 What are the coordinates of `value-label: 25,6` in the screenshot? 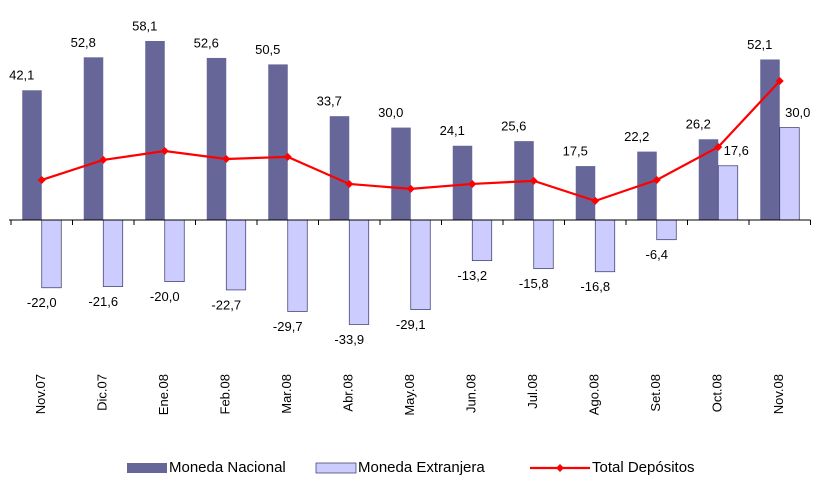 It's located at (513, 126).